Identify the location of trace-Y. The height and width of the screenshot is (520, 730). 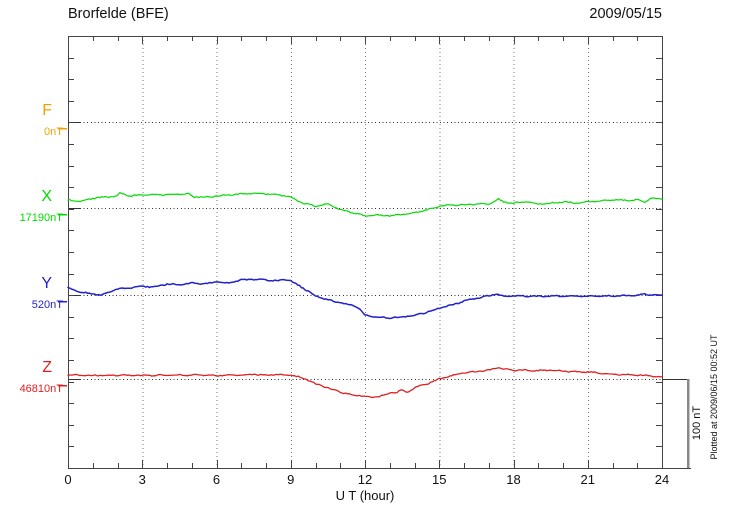
(365, 299).